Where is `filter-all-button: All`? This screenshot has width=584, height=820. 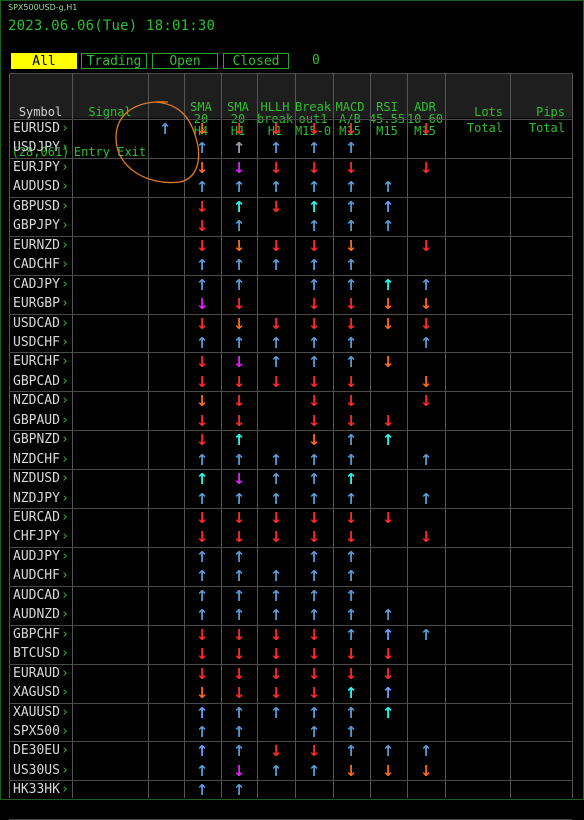
filter-all-button: All is located at coordinates (44, 61).